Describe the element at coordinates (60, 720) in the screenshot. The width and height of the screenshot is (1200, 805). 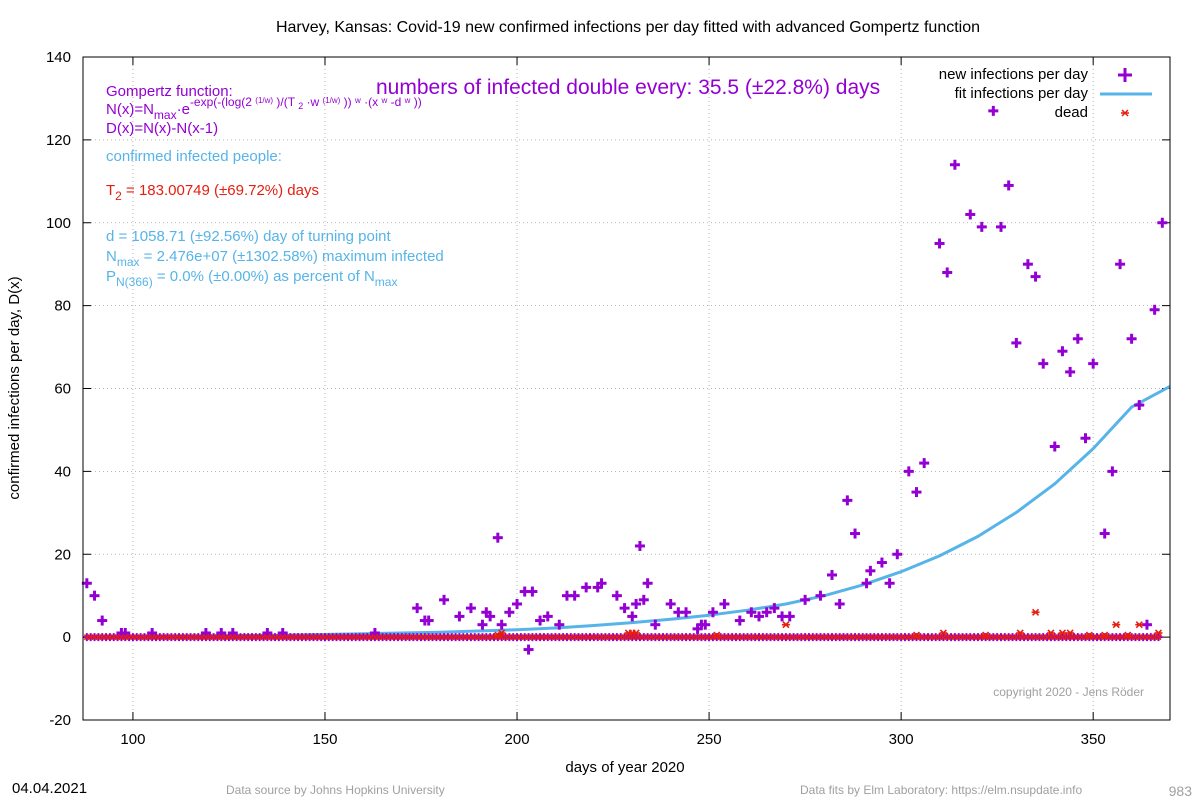
I see `y-tick-label: -20` at that location.